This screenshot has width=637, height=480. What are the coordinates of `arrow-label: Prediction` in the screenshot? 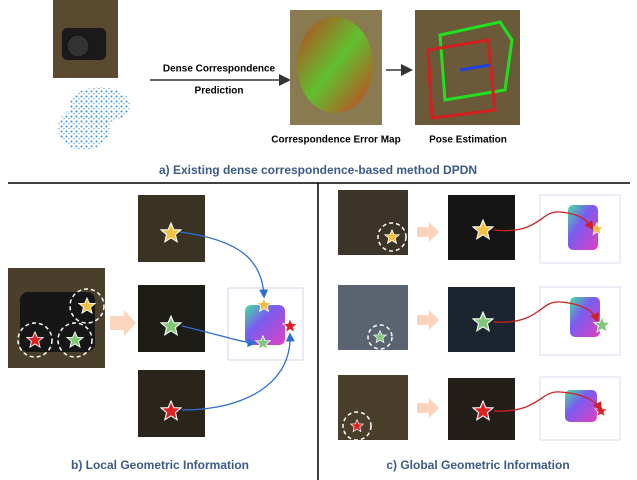 It's located at (219, 91).